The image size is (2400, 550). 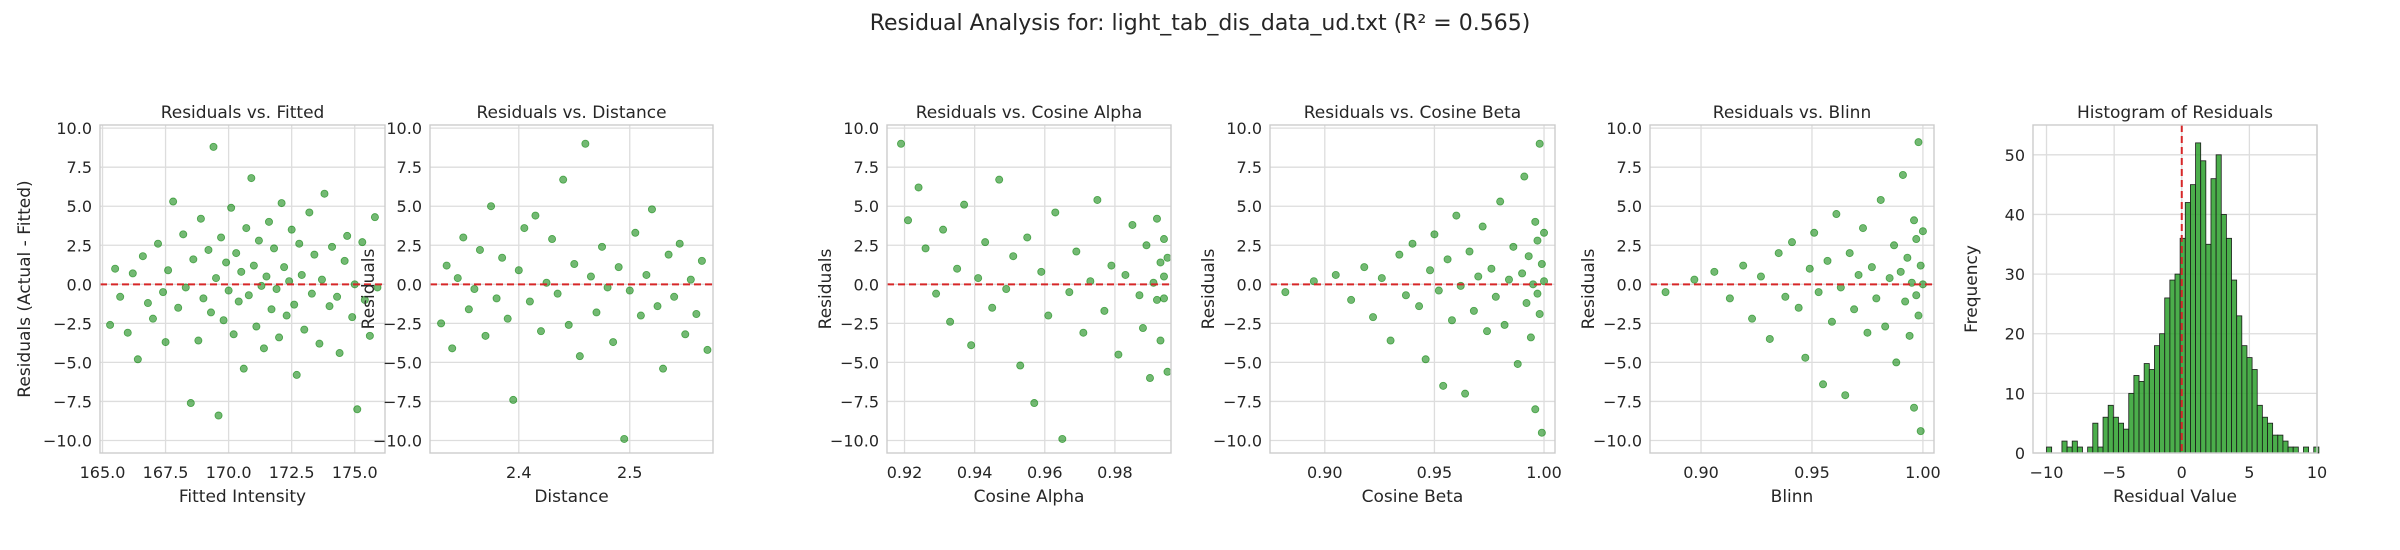 I want to click on x-tick-label: 1.00, so click(x=1544, y=472).